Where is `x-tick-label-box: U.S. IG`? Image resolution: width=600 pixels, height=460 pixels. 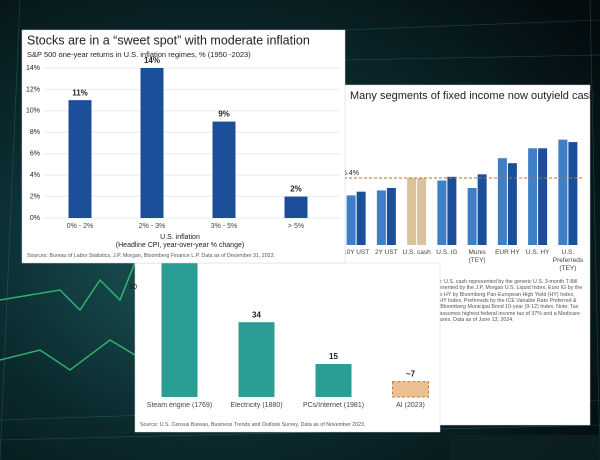
x-tick-label-box: U.S. IG is located at coordinates (447, 252).